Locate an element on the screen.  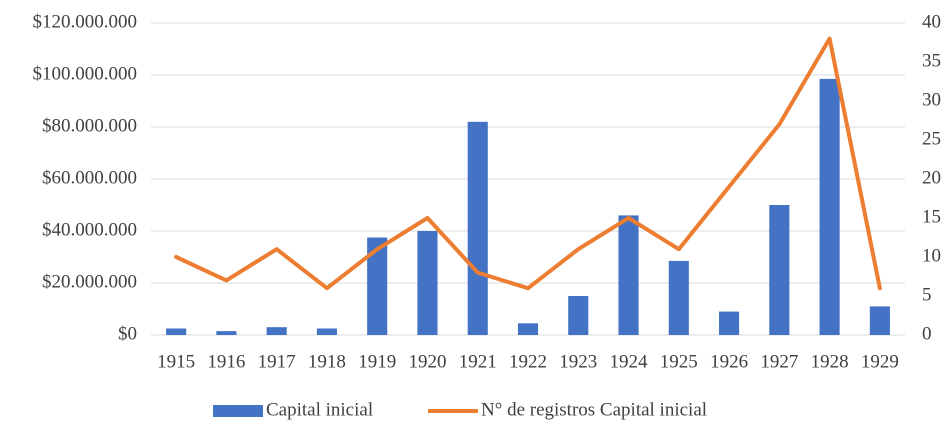
x-tick-label: 1924 is located at coordinates (629, 361).